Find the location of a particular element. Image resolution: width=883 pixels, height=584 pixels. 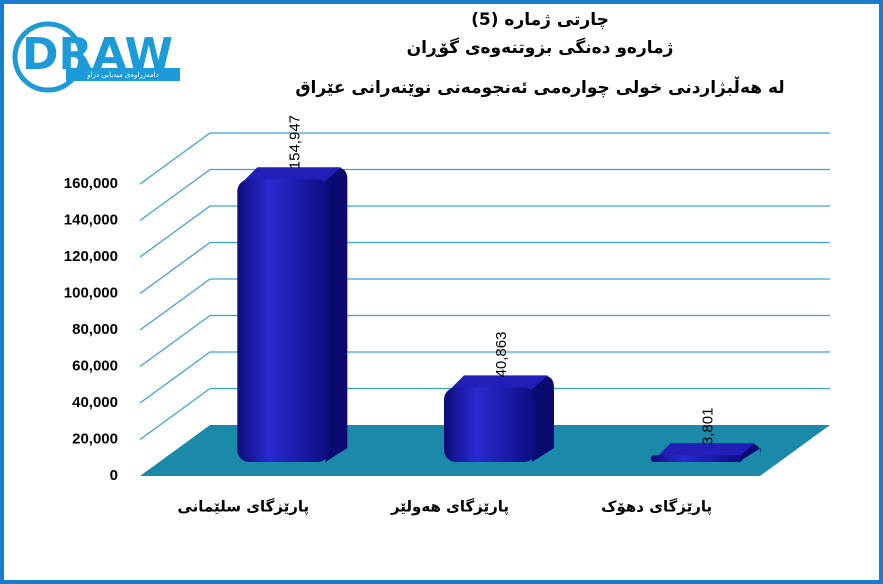

y-tick-label: 20,000 is located at coordinates (95, 438).